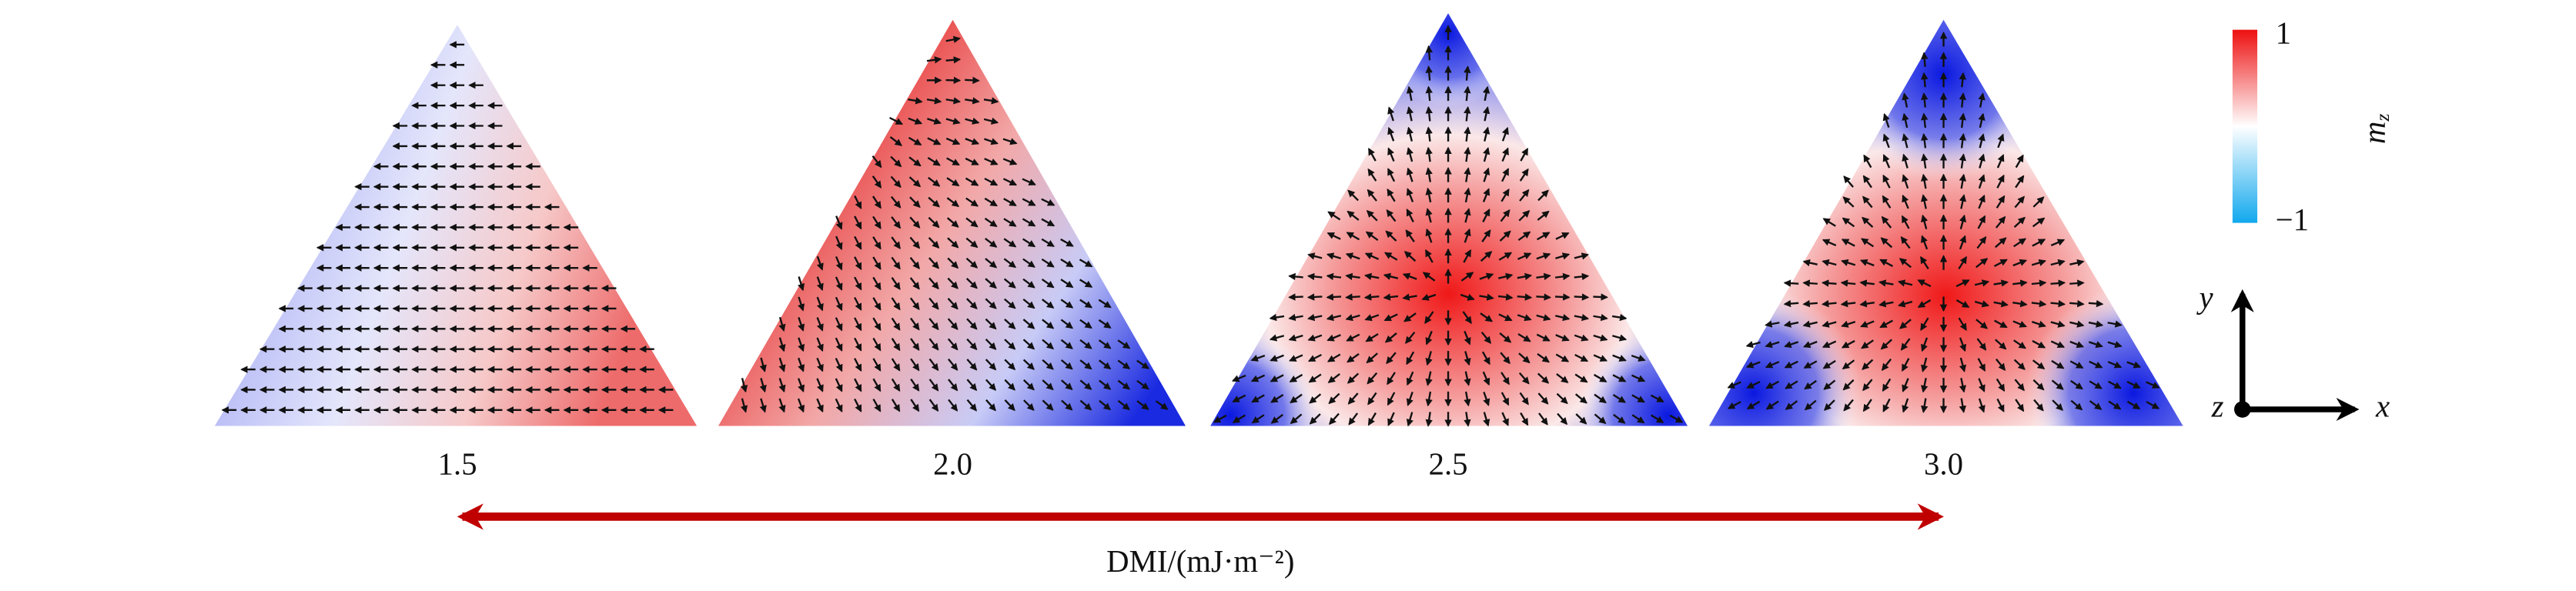 The image size is (2576, 591). I want to click on colorbar-max: 1, so click(2284, 33).